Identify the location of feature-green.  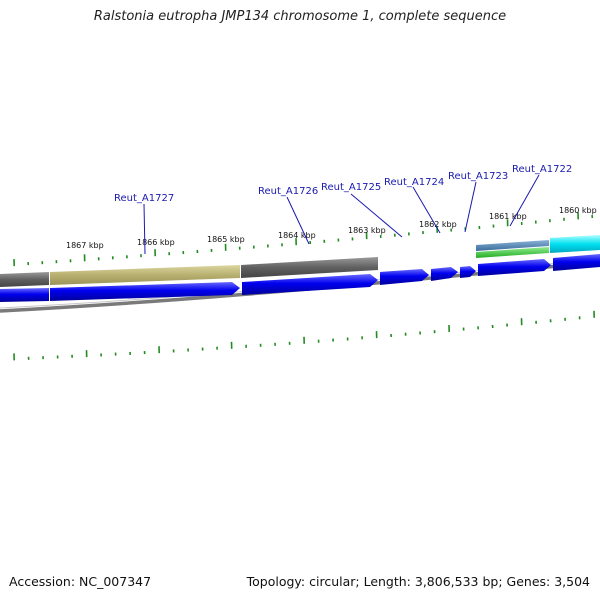
(512, 252).